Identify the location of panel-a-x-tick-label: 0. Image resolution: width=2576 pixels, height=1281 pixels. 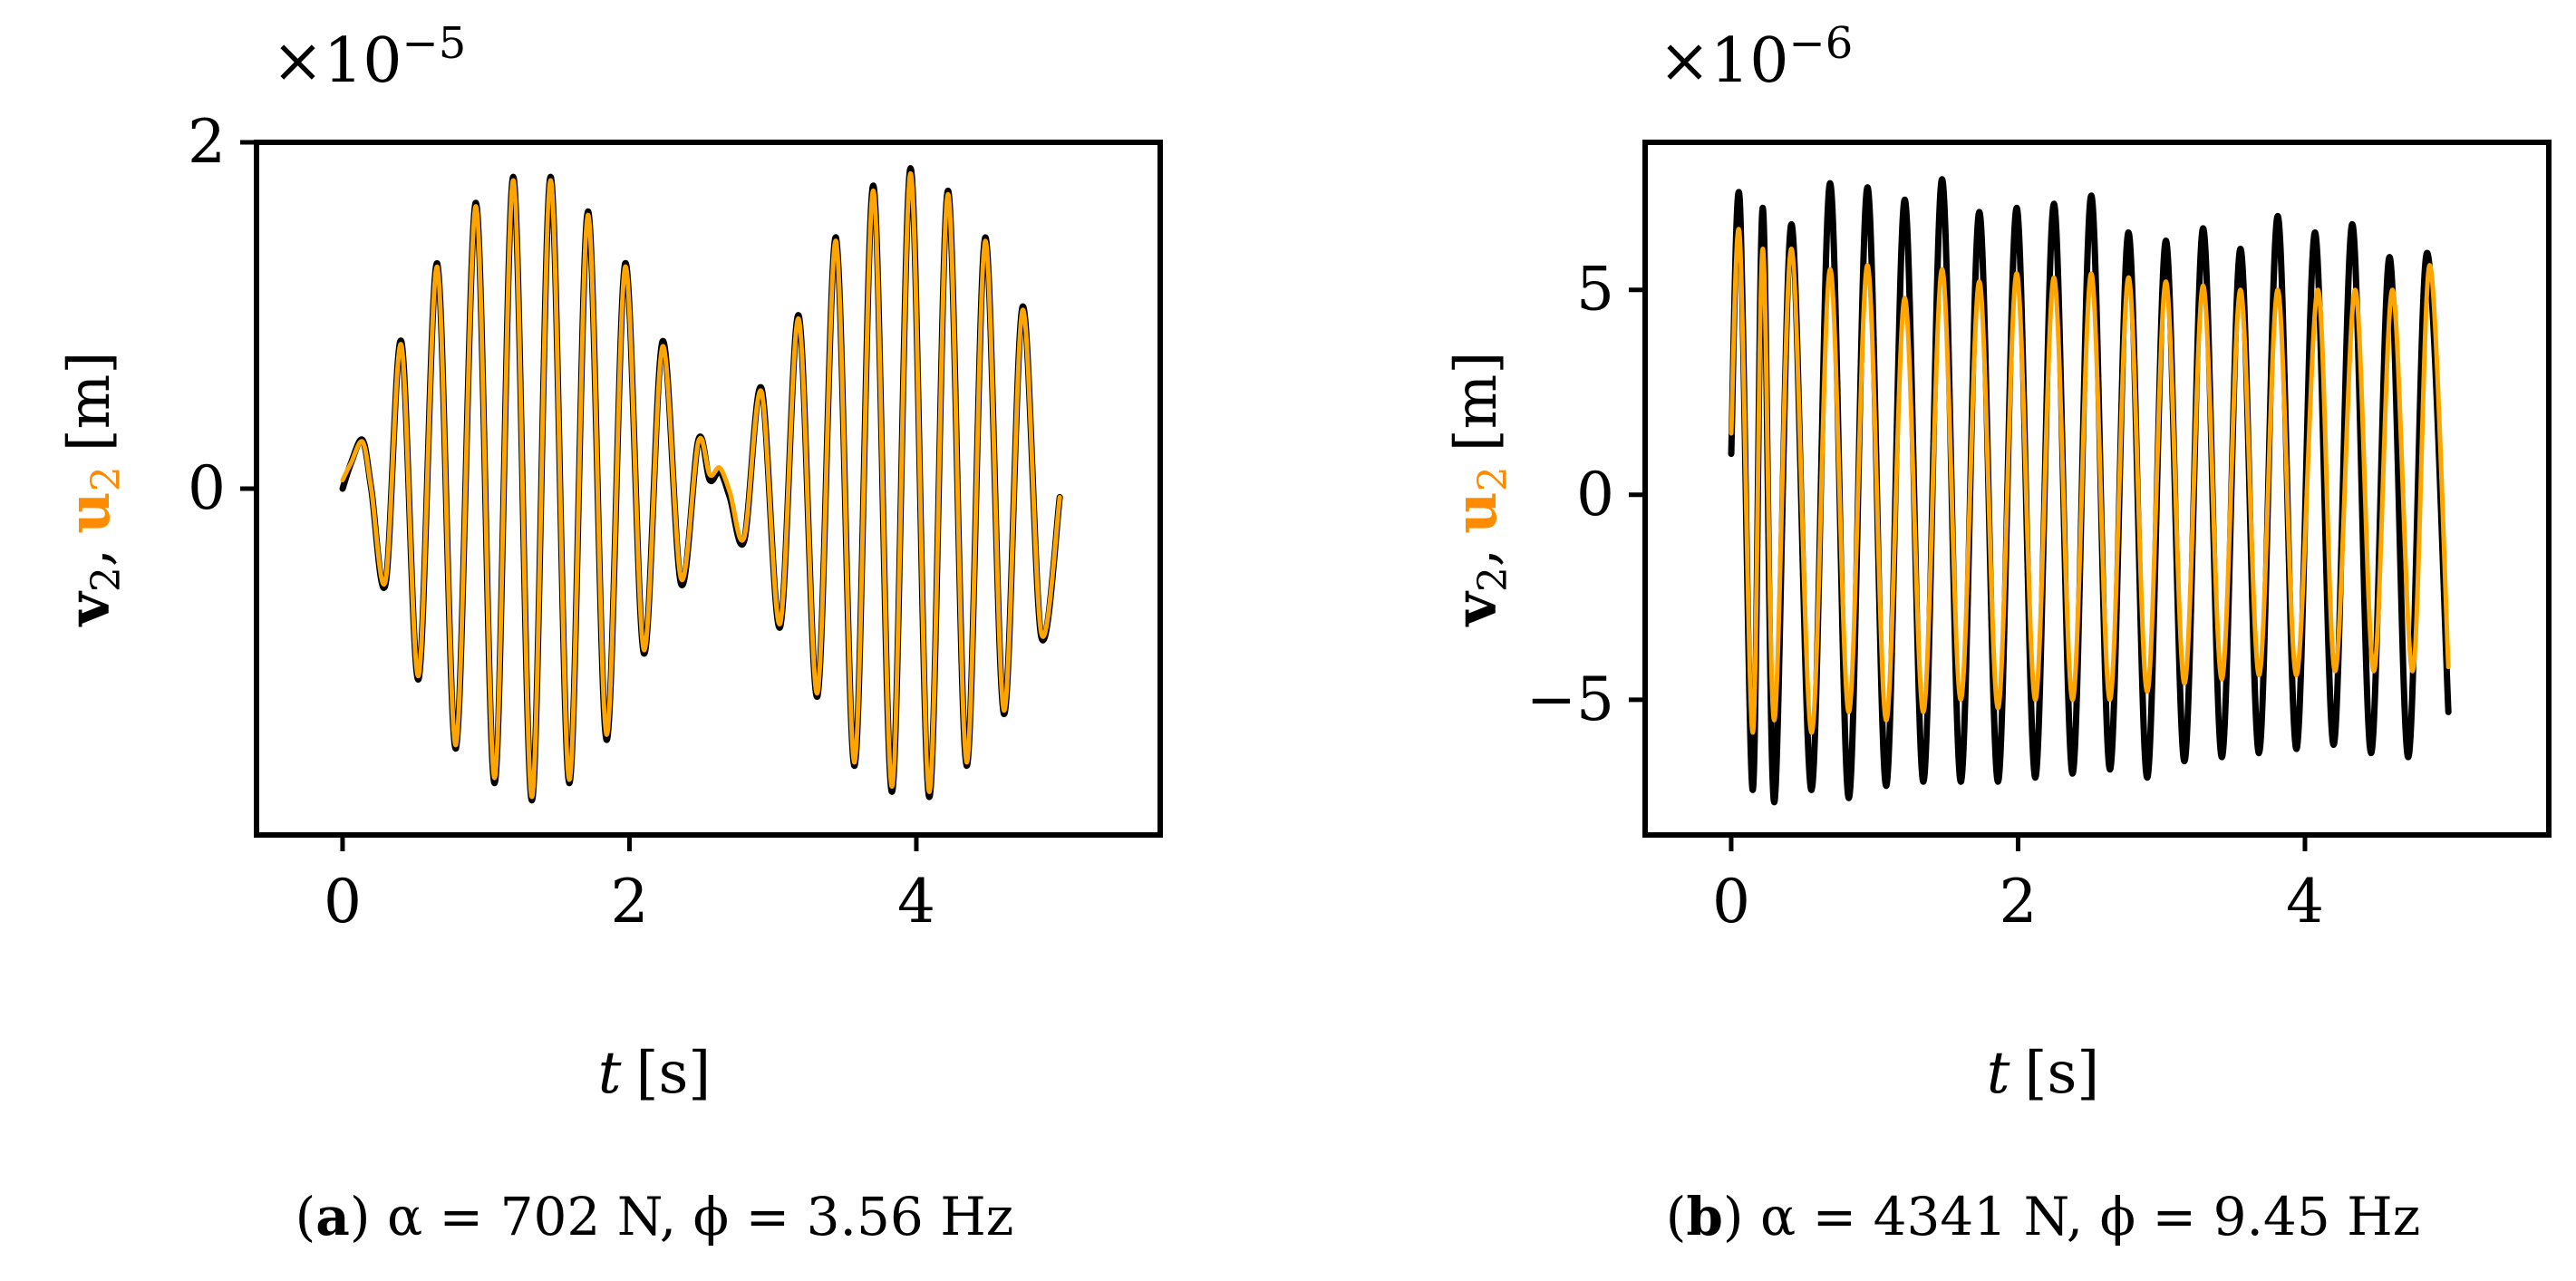
(343, 901).